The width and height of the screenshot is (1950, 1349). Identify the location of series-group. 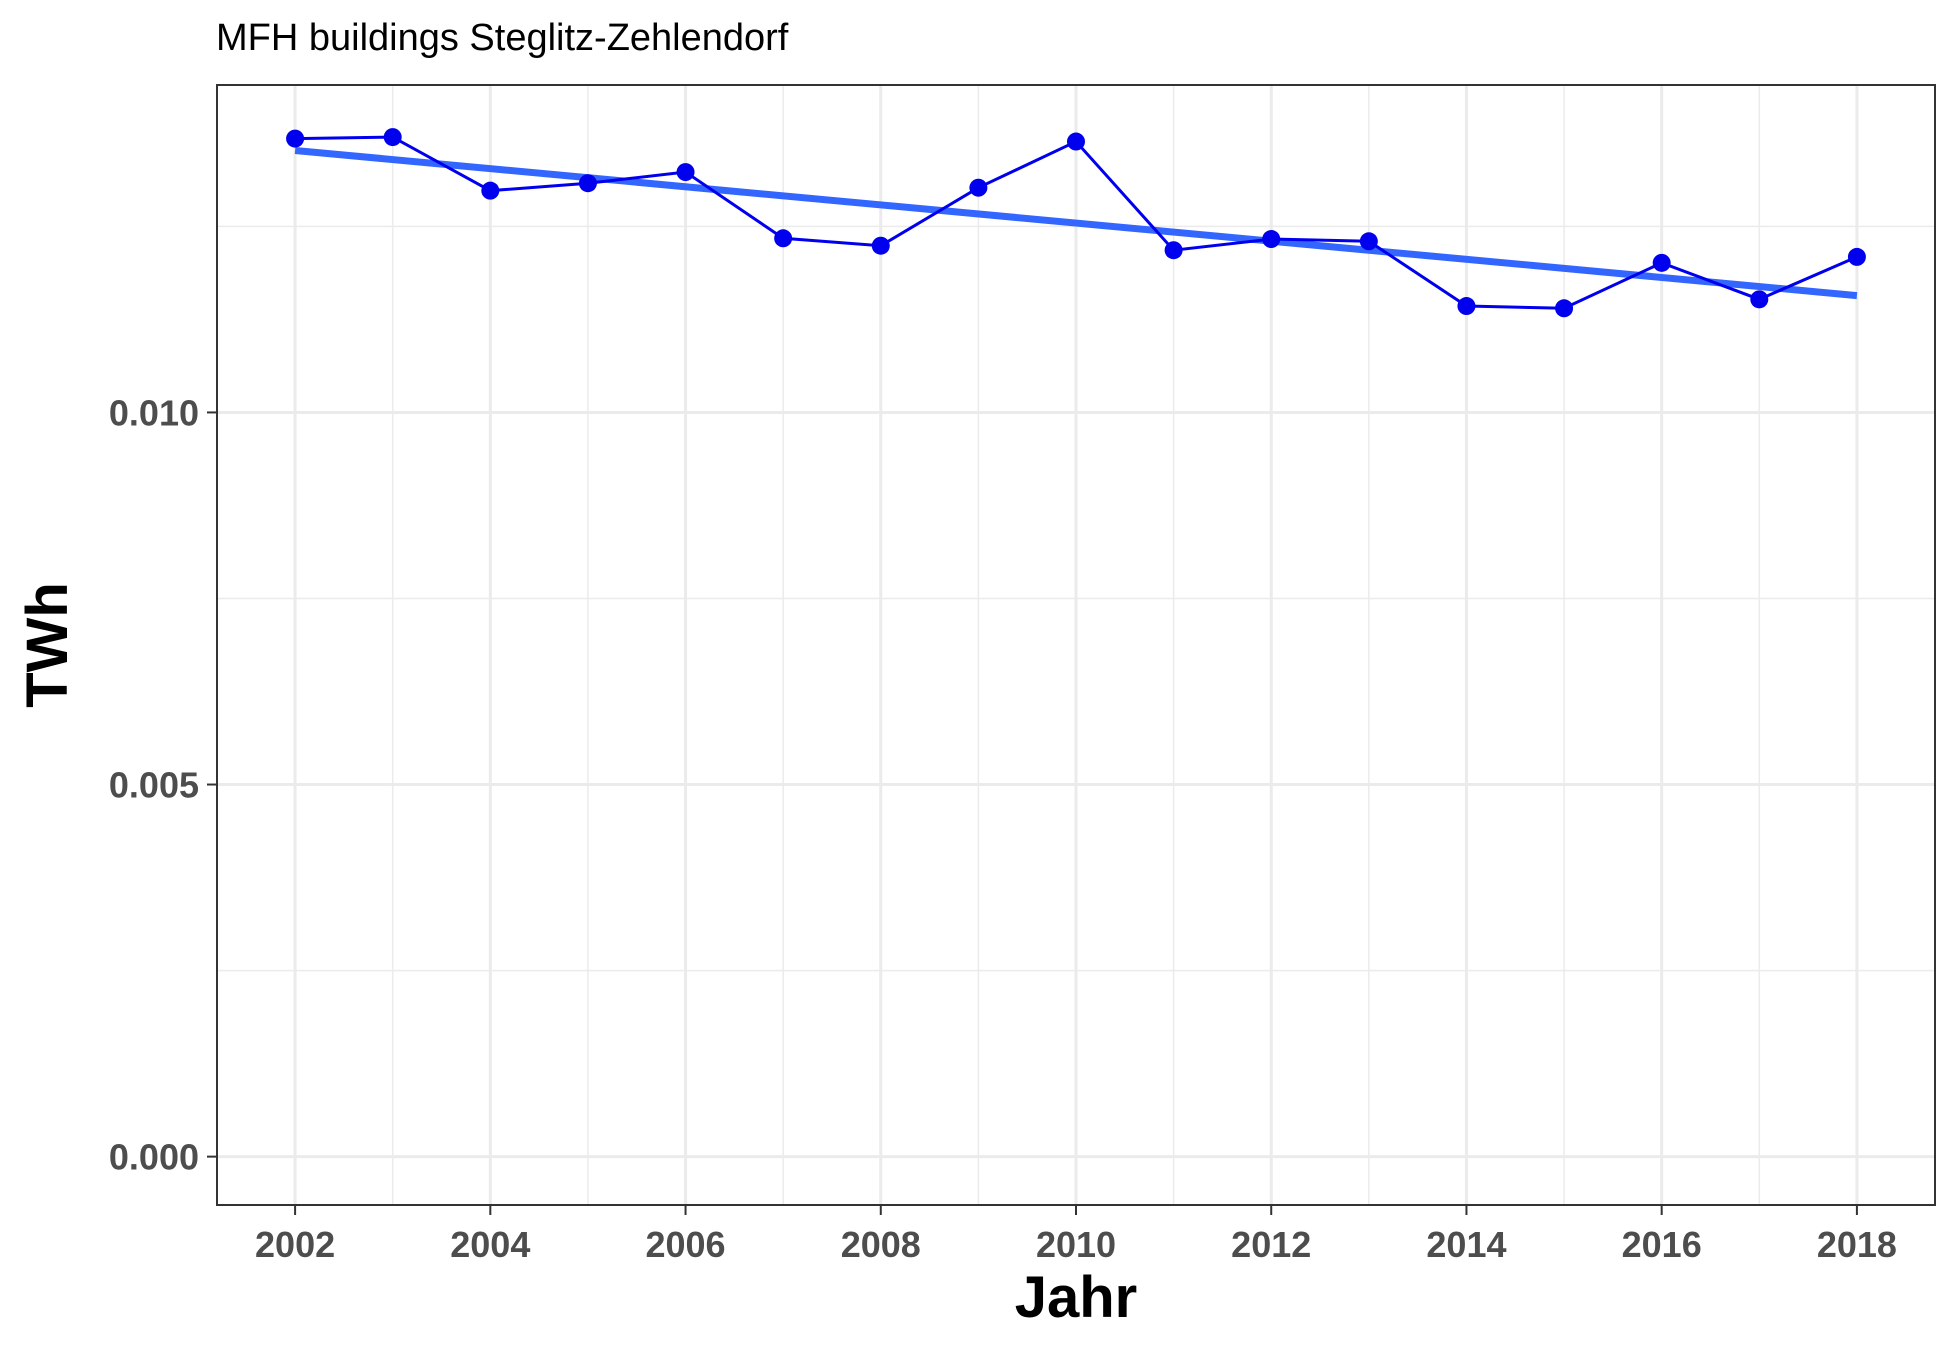
(1076, 223).